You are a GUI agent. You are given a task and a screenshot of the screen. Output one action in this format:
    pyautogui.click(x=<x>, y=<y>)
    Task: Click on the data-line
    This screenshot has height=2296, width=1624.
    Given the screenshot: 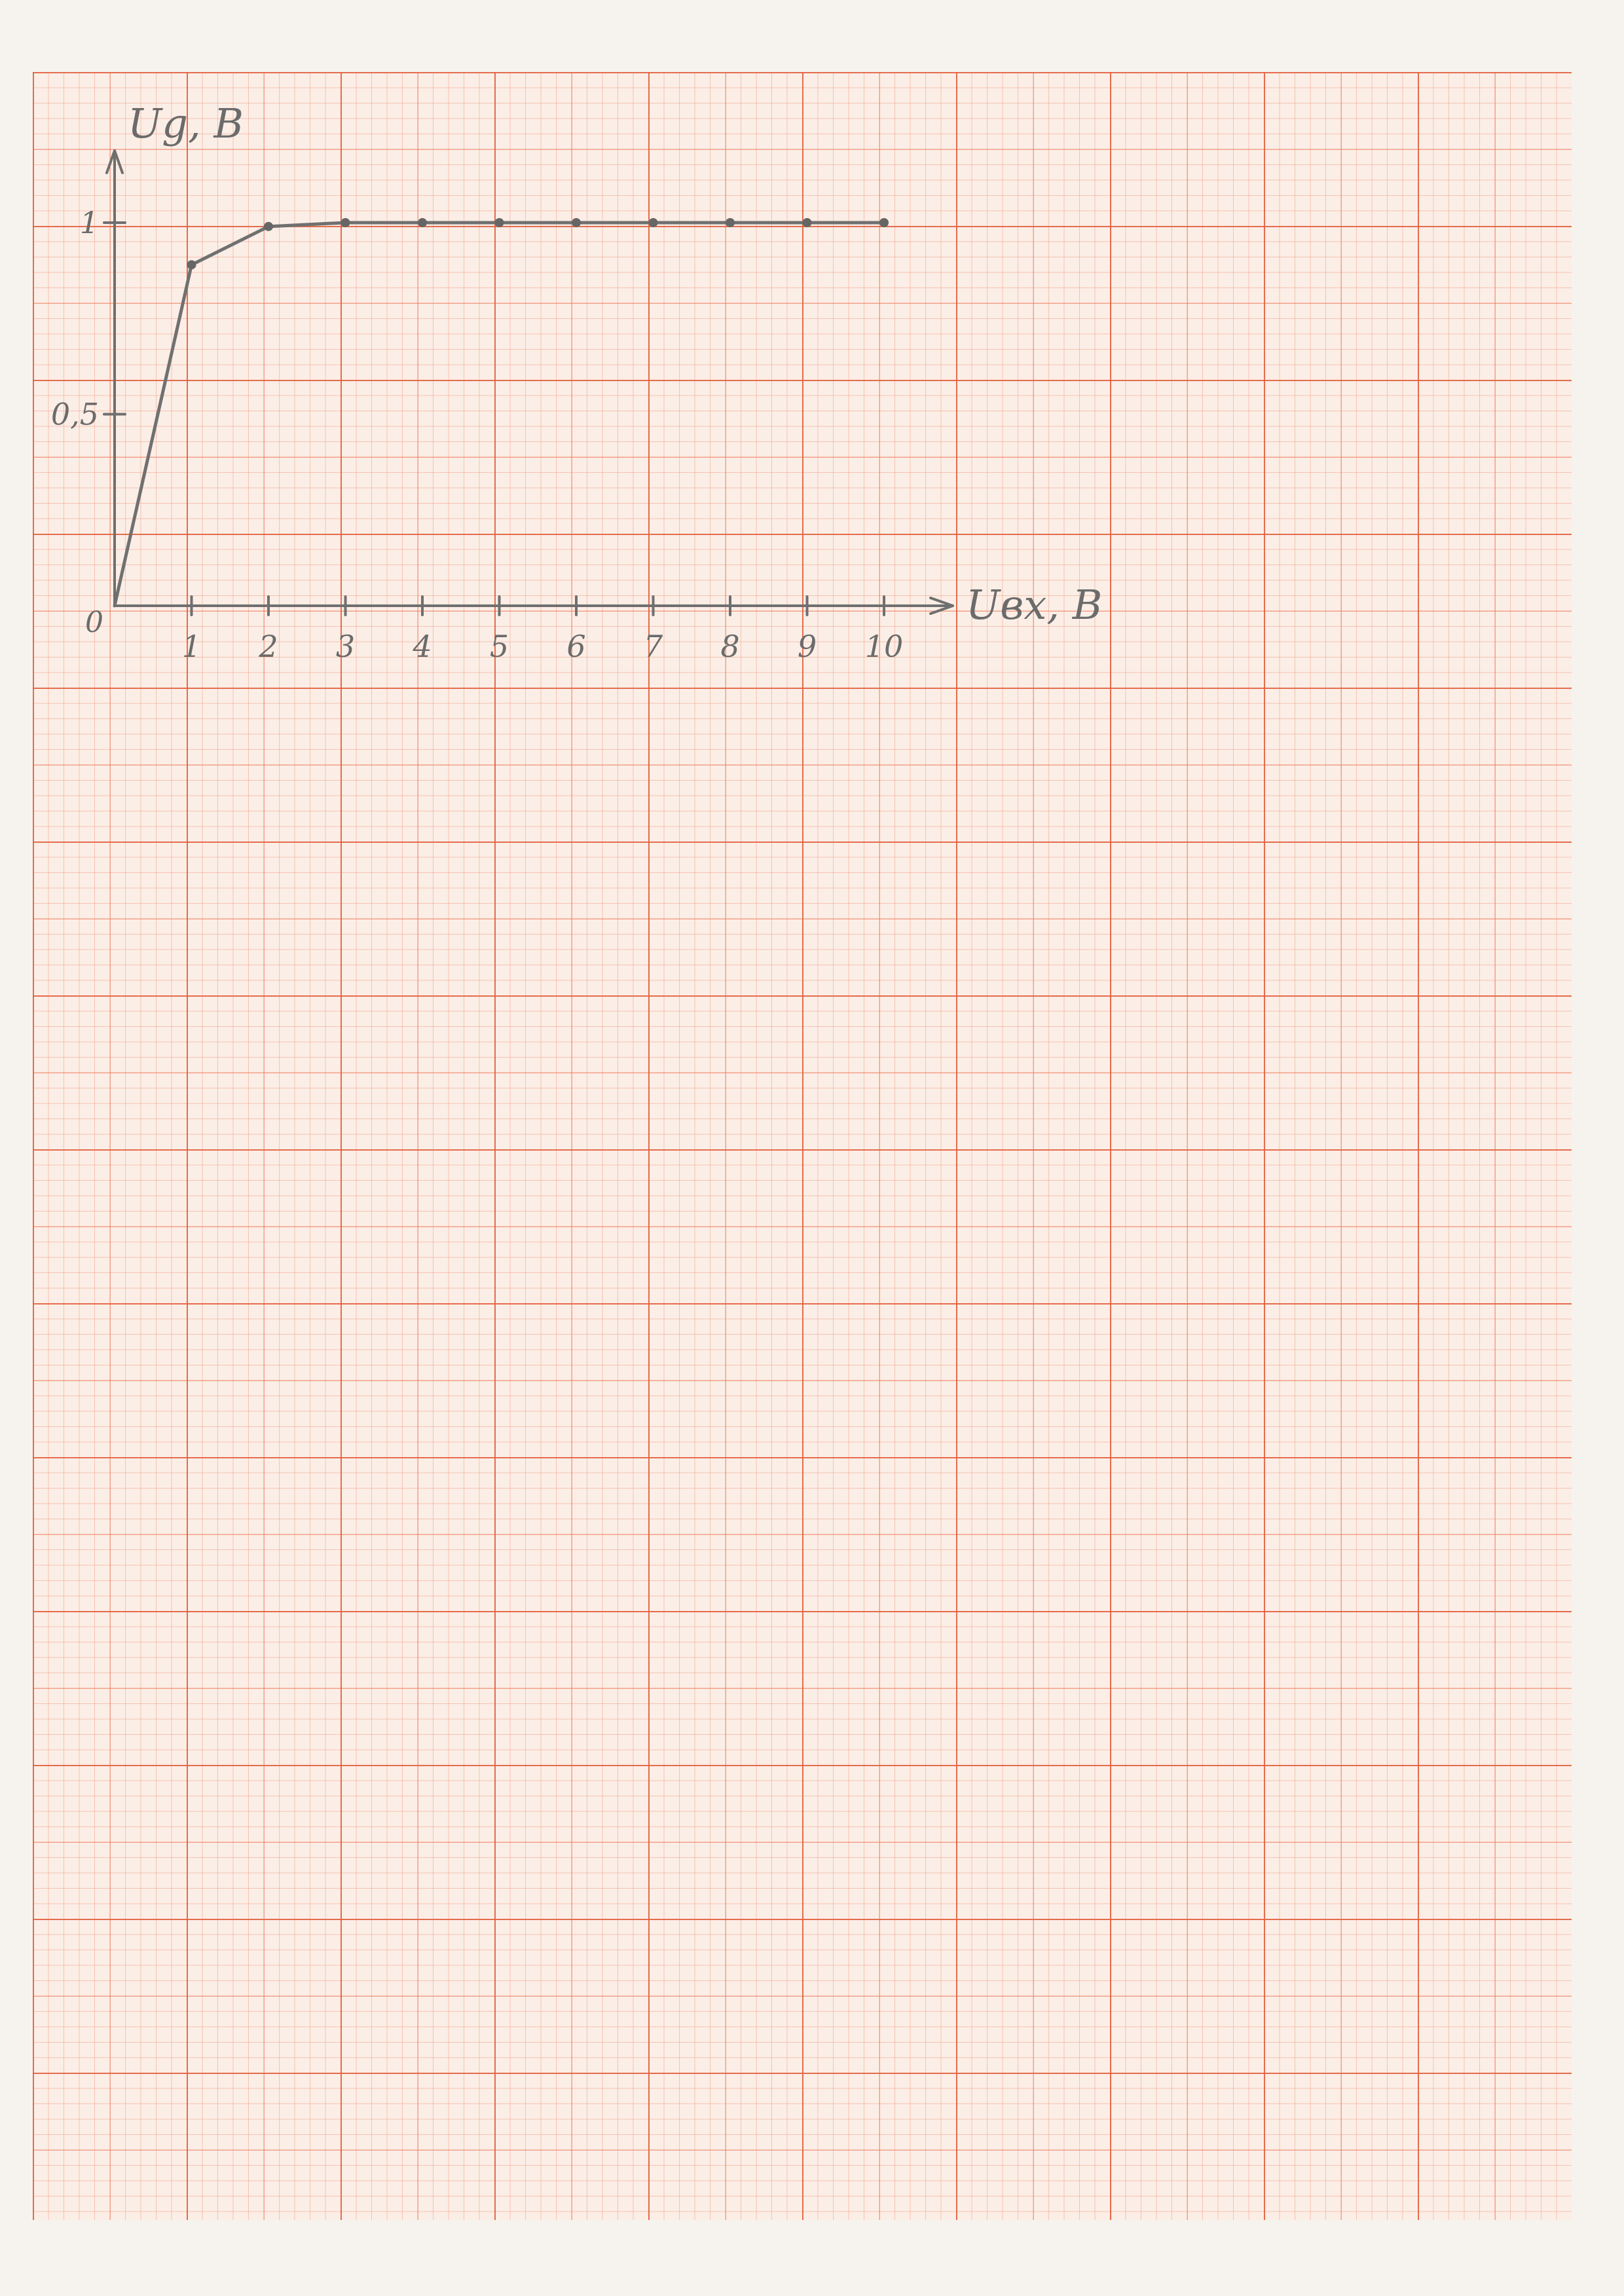 What is the action you would take?
    pyautogui.click(x=499, y=414)
    